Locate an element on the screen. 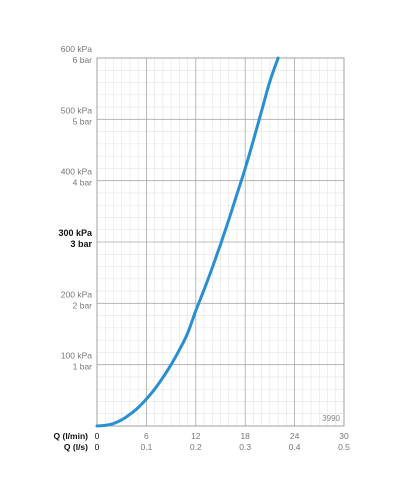  x-tick-label-lmin: 18 is located at coordinates (245, 436).